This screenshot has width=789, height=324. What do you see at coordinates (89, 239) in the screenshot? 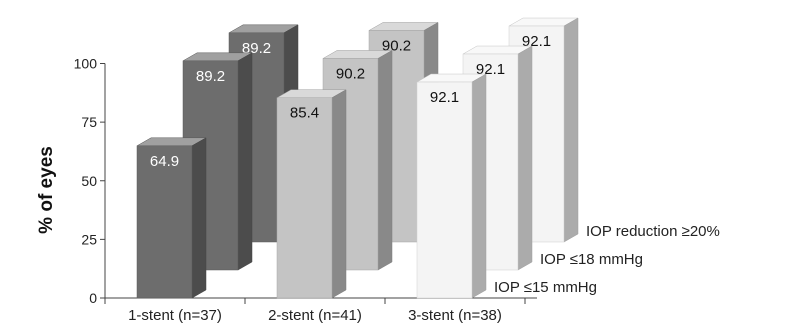
I see `y-tick-label: 25` at bounding box center [89, 239].